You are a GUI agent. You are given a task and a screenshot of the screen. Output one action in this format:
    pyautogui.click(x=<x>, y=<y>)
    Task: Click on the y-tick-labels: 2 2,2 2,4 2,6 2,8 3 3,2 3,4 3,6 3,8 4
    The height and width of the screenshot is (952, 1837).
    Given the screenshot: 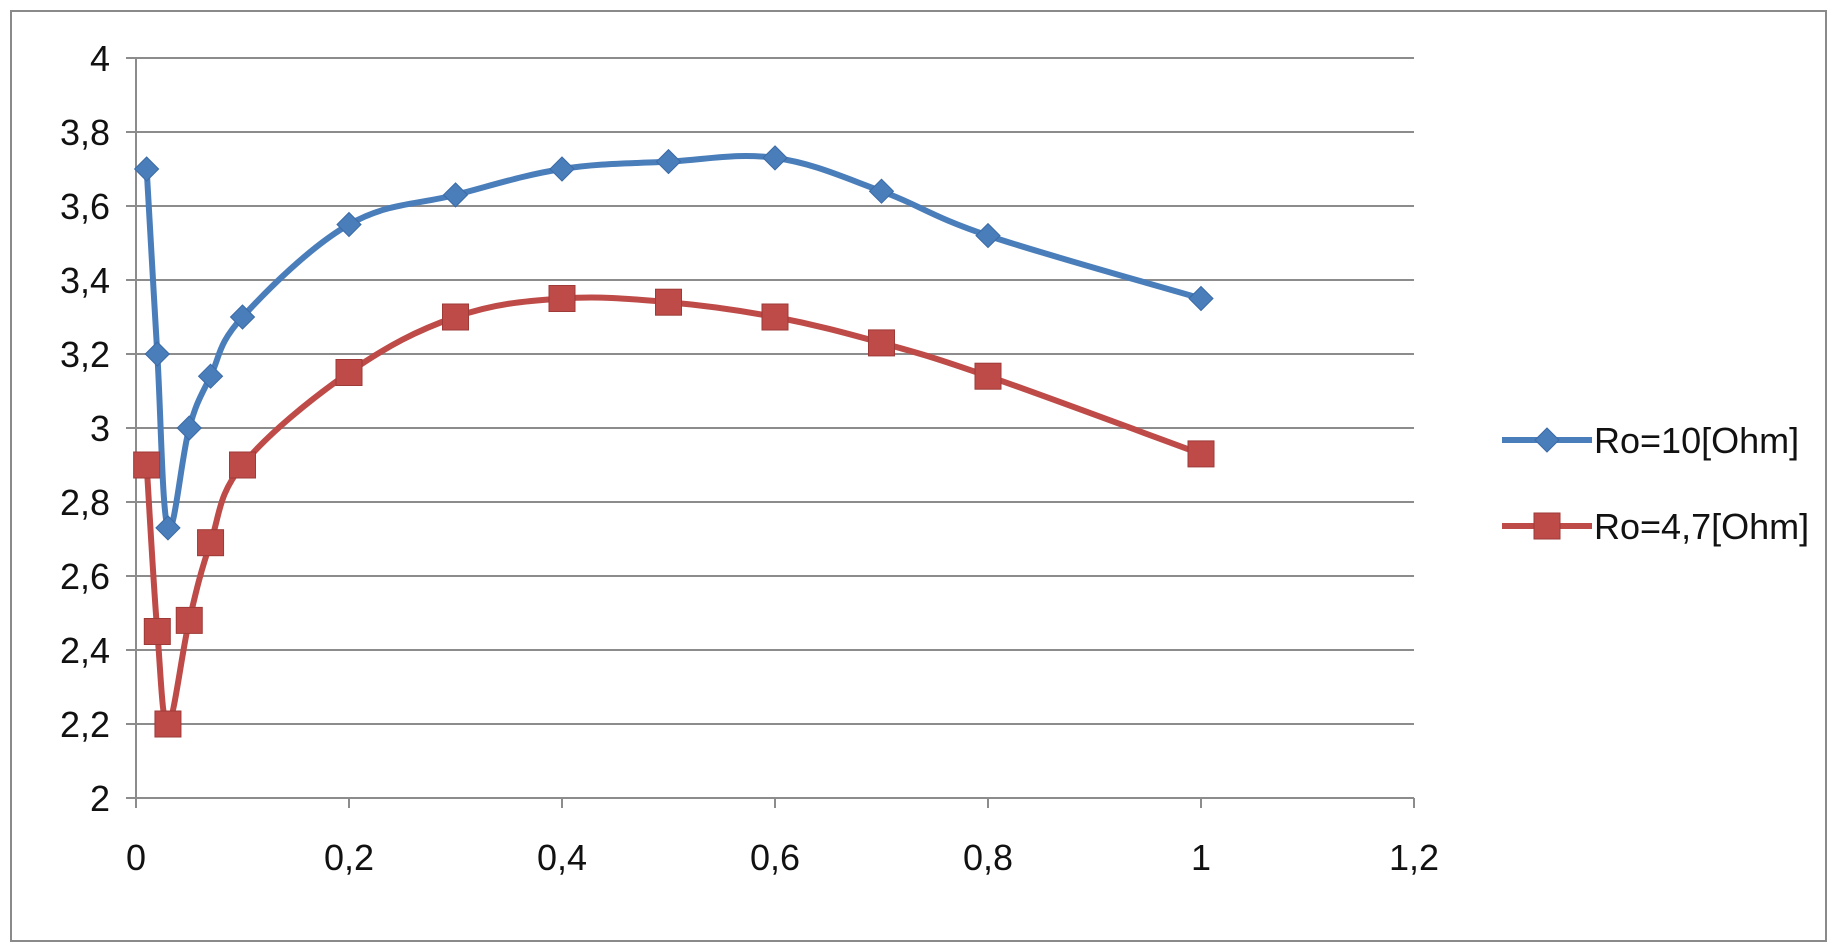 What is the action you would take?
    pyautogui.click(x=85, y=428)
    